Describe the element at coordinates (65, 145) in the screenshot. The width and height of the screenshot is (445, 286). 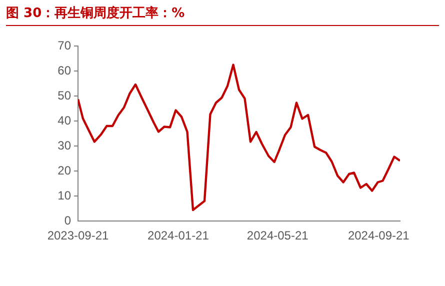
I see `y-tick-label: 30` at that location.